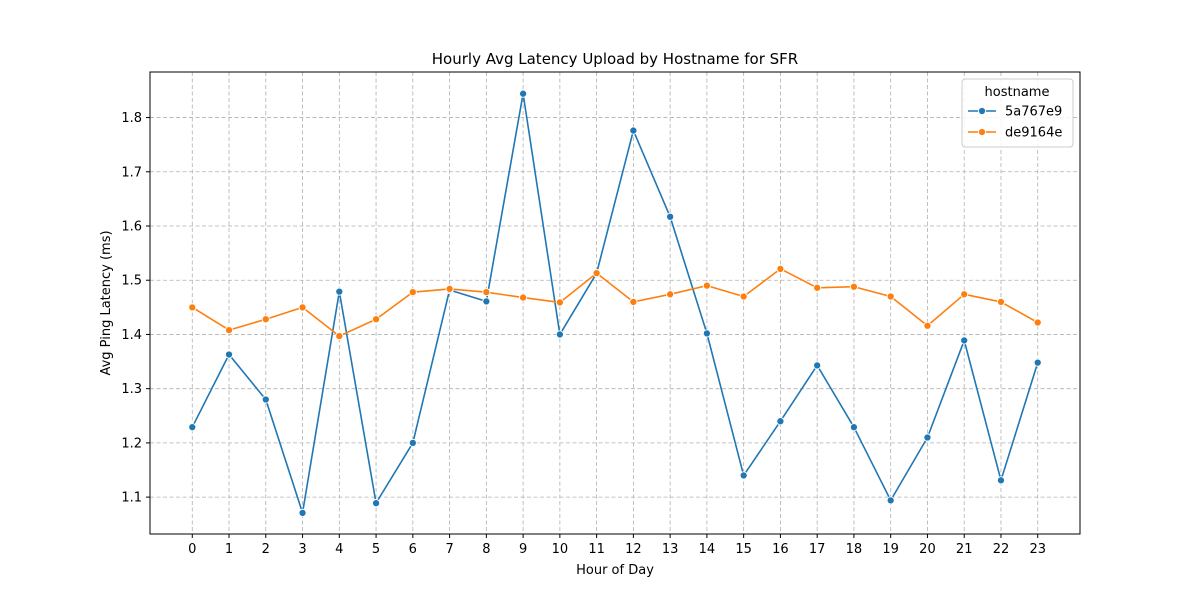 This screenshot has width=1200, height=600. I want to click on x-tick-label: 0, so click(192, 549).